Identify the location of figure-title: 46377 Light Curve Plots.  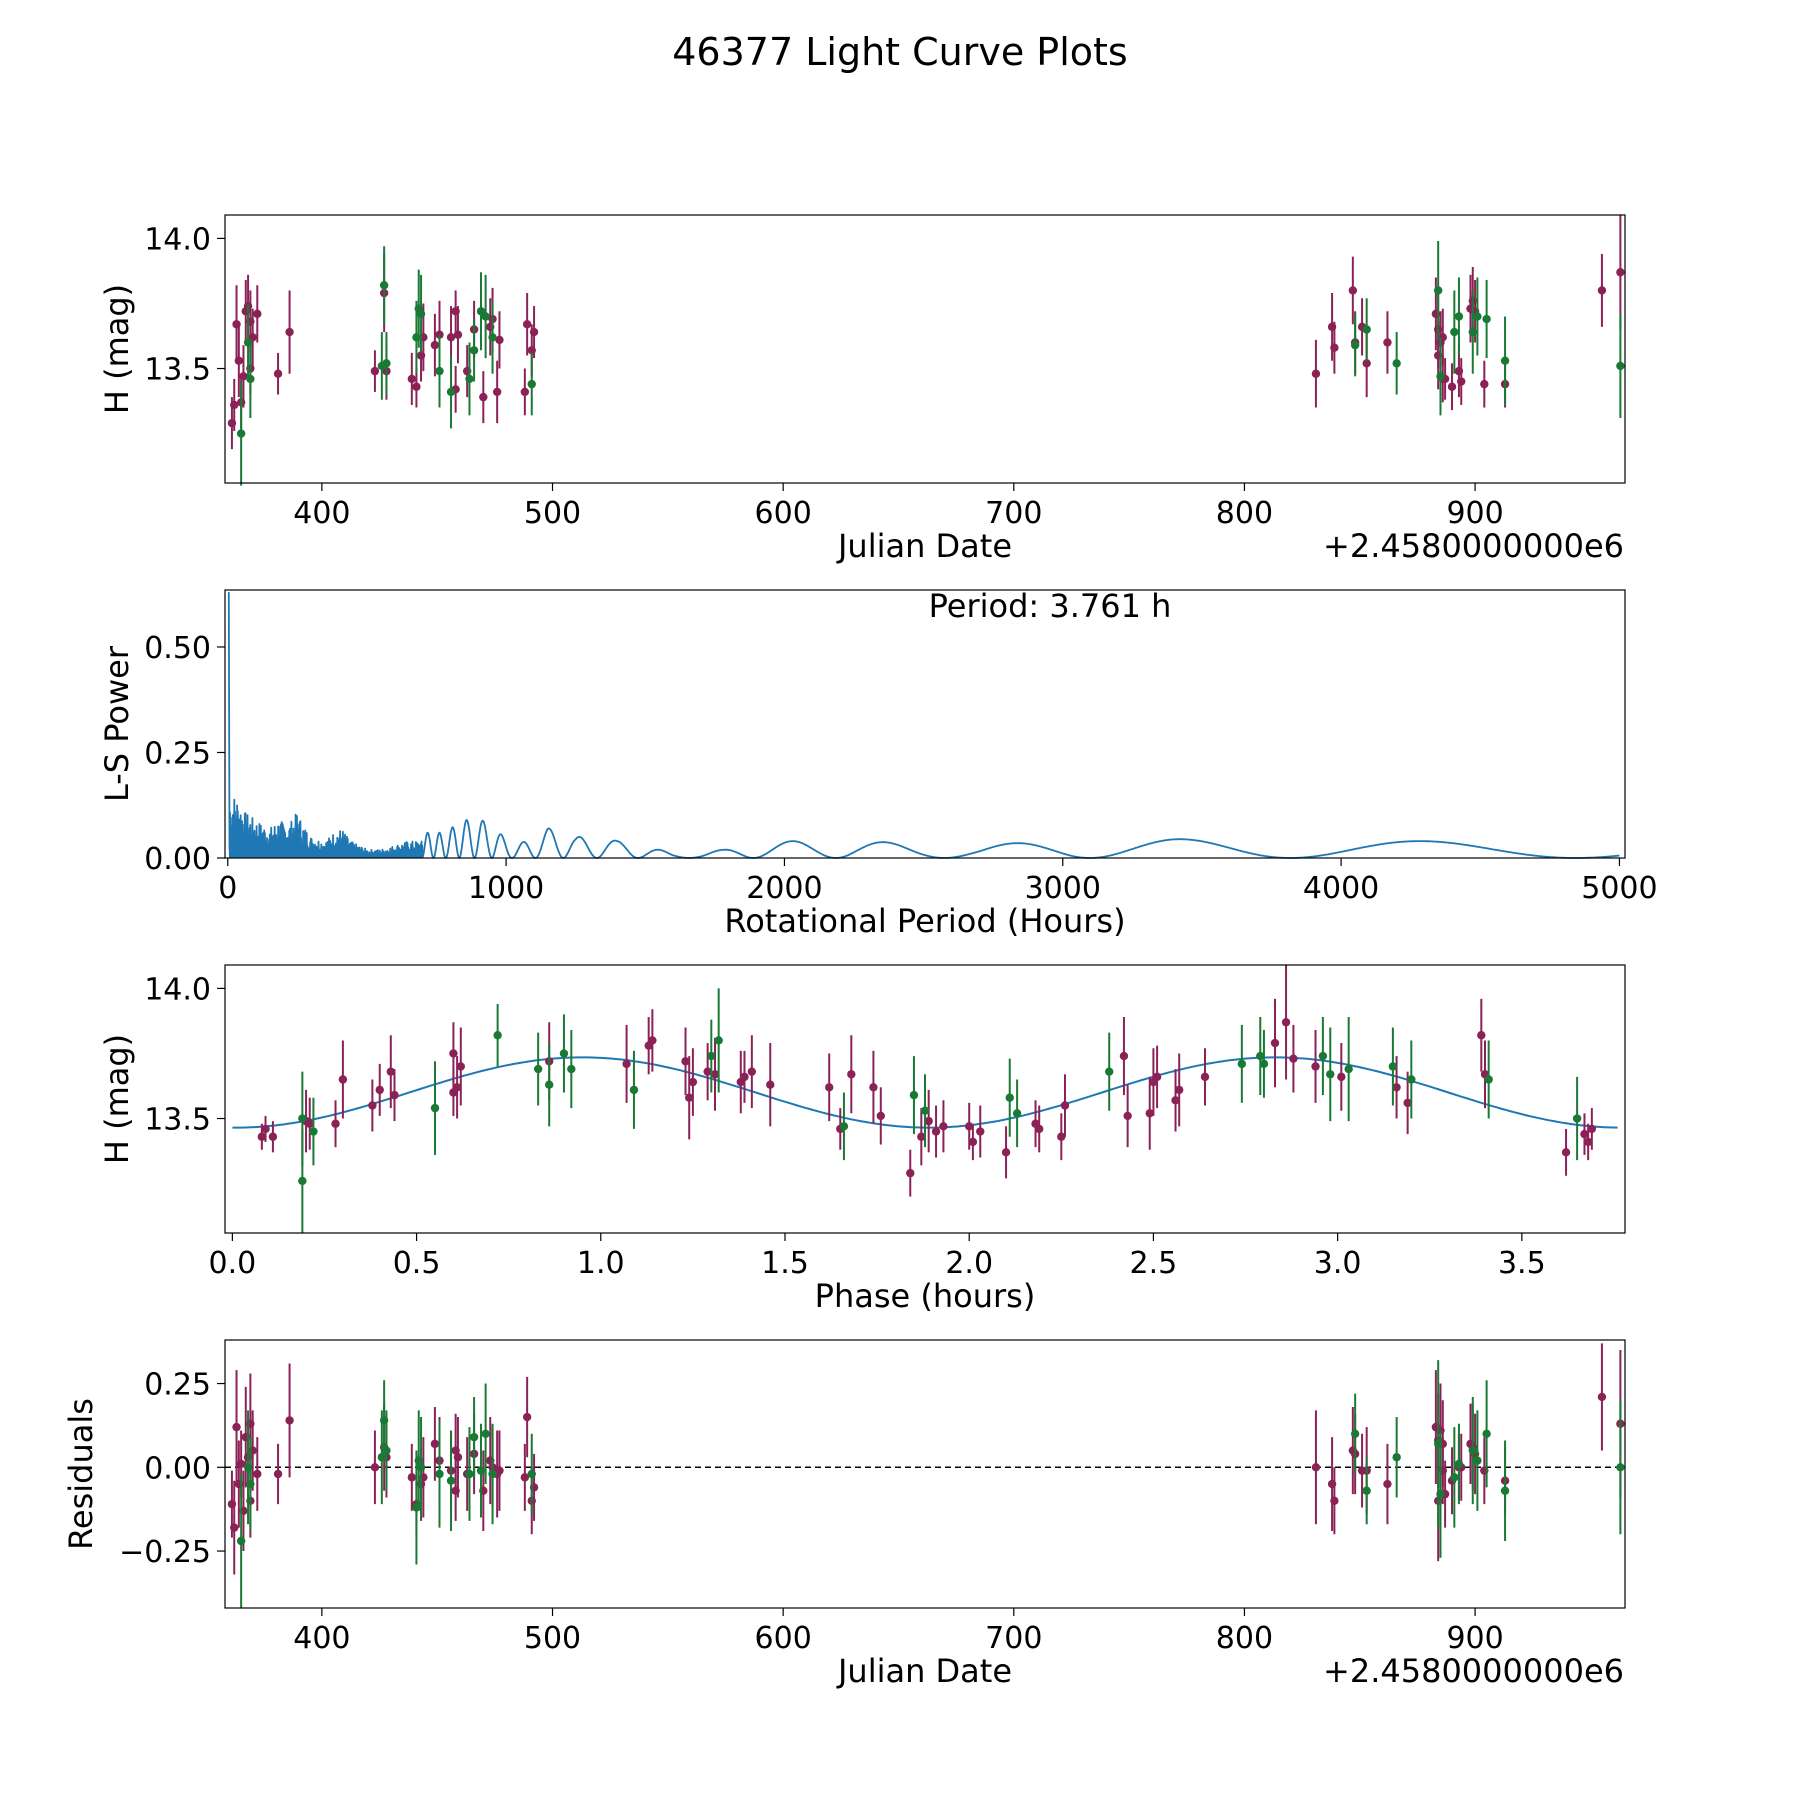
(899, 52).